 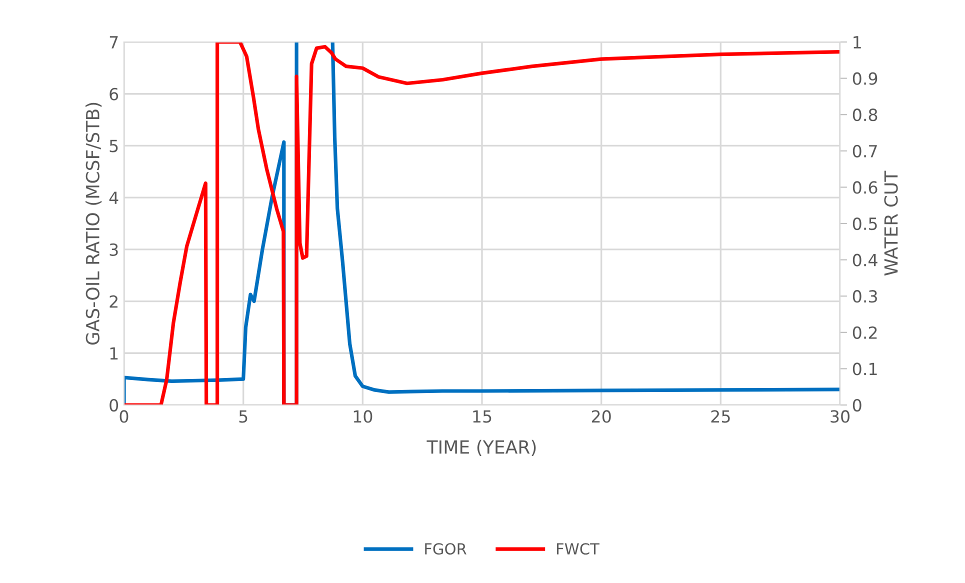 I want to click on y-tick-label: 6, so click(x=114, y=94).